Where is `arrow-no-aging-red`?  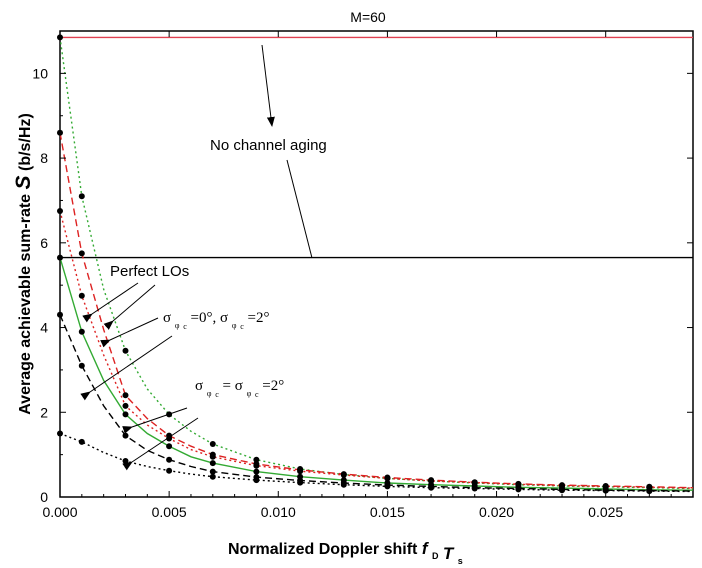 arrow-no-aging-red is located at coordinates (268, 85).